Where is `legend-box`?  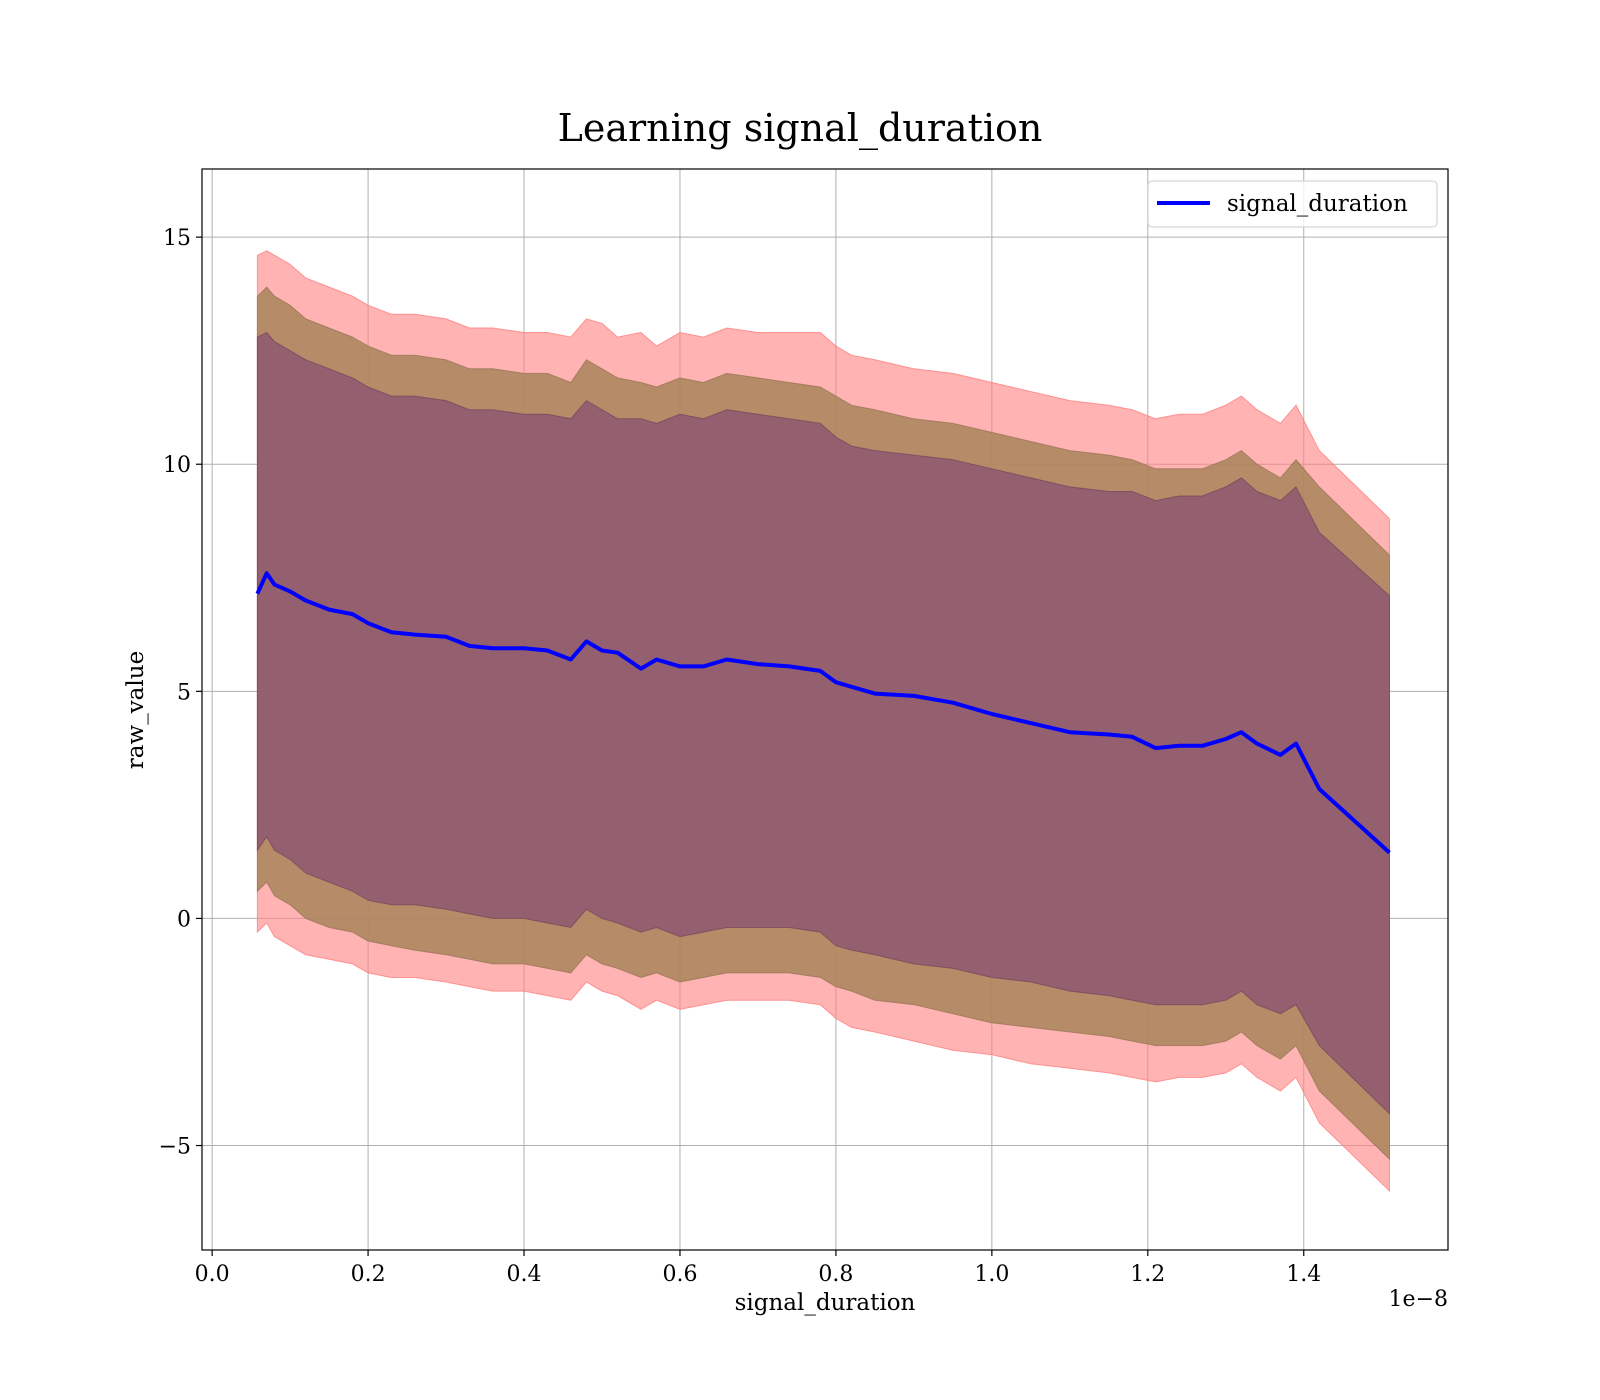 legend-box is located at coordinates (1292, 204).